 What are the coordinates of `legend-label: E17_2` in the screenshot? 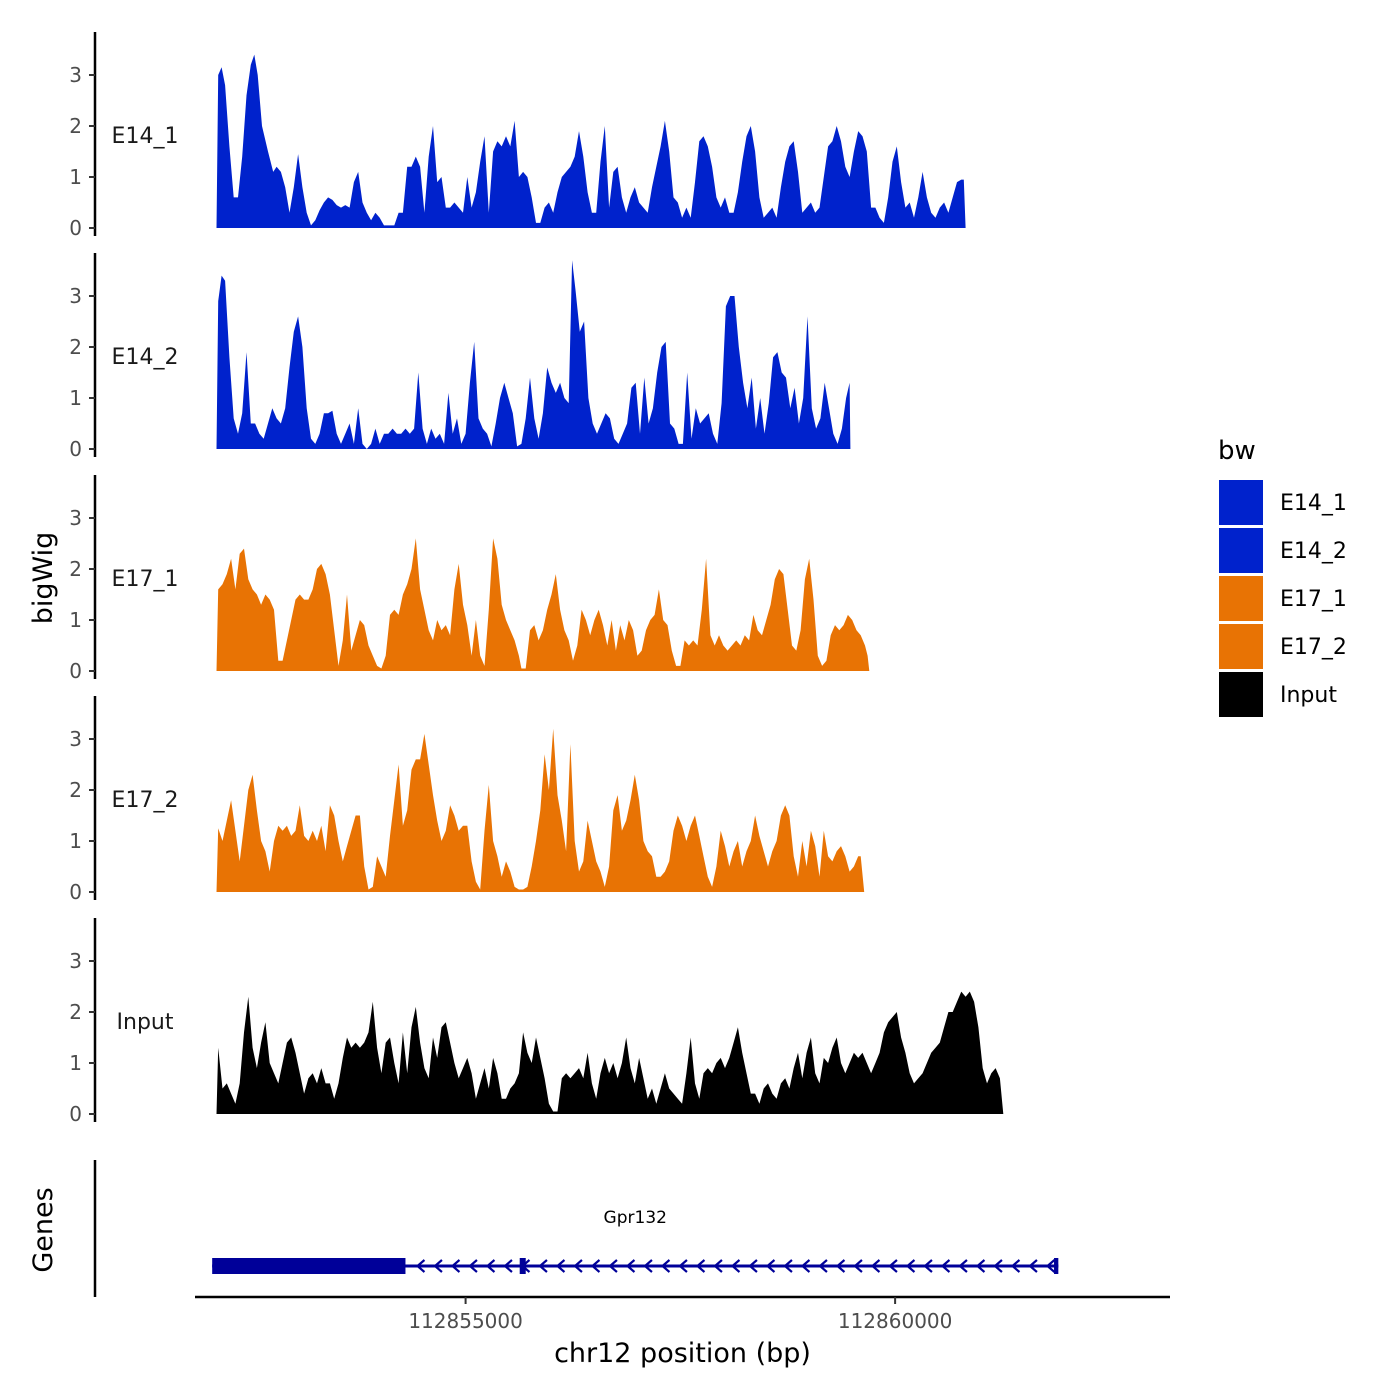 It's located at (1313, 647).